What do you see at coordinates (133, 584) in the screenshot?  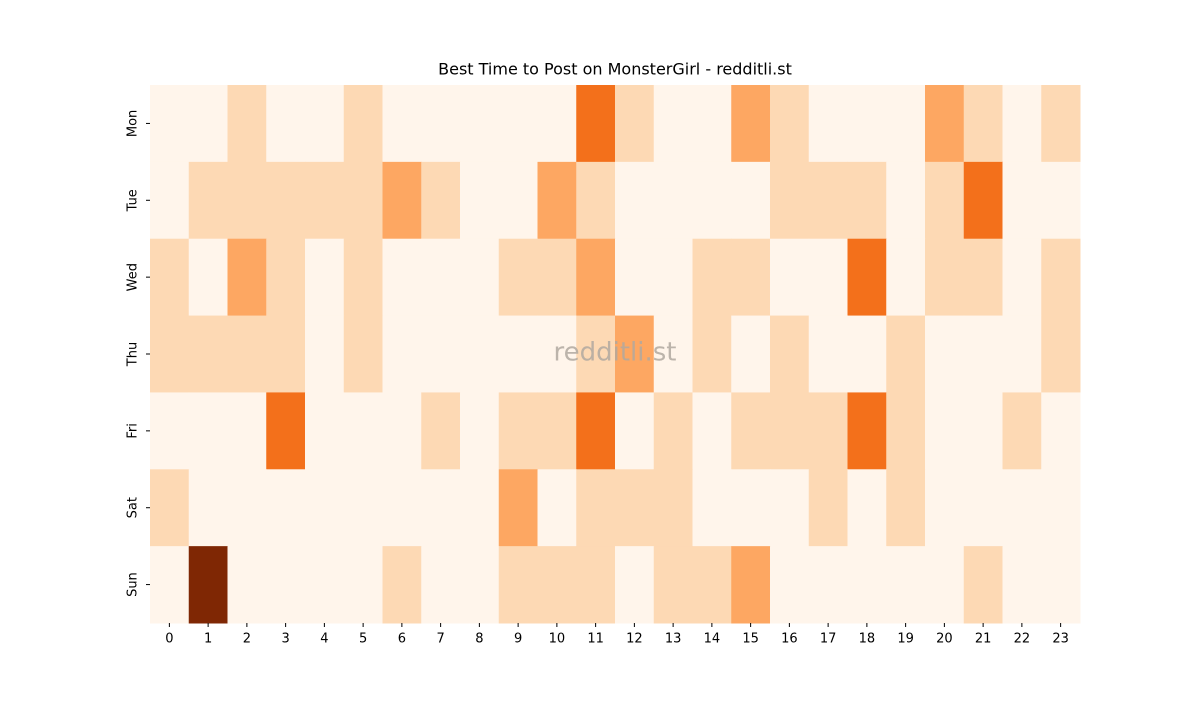 I see `y-tick-label: Sun` at bounding box center [133, 584].